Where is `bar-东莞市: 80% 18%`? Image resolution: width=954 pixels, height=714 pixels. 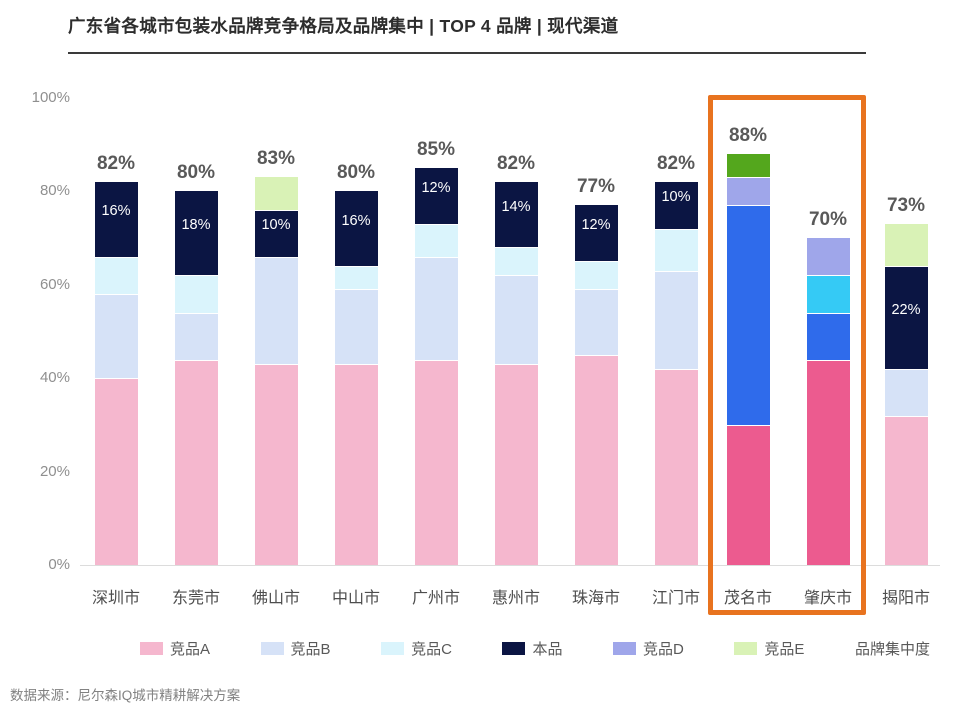 bar-东莞市: 80% 18% is located at coordinates (196, 363).